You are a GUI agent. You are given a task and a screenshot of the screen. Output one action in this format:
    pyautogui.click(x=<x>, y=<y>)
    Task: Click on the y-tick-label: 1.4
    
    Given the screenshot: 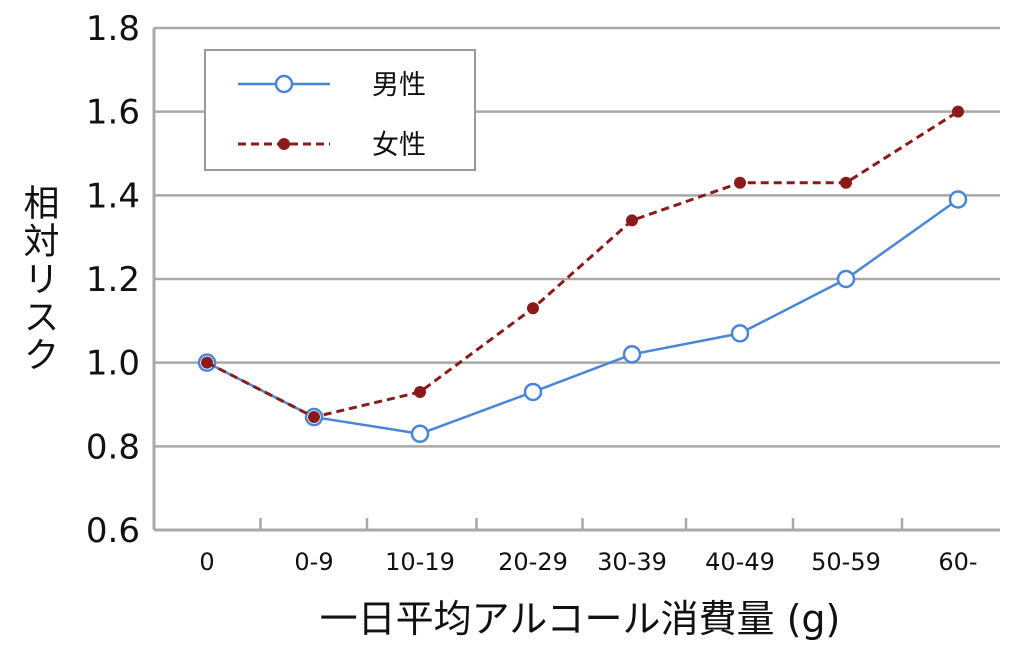 What is the action you would take?
    pyautogui.click(x=113, y=196)
    